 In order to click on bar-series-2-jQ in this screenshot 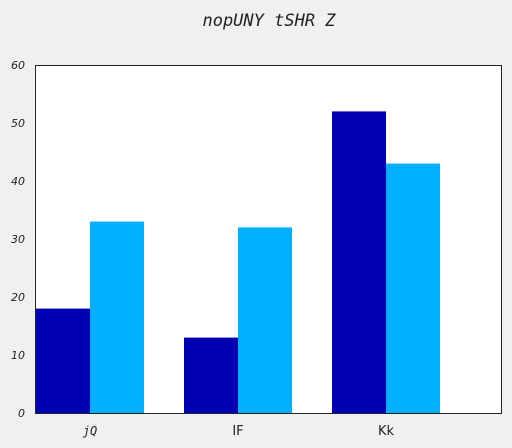, I will do `click(117, 317)`.